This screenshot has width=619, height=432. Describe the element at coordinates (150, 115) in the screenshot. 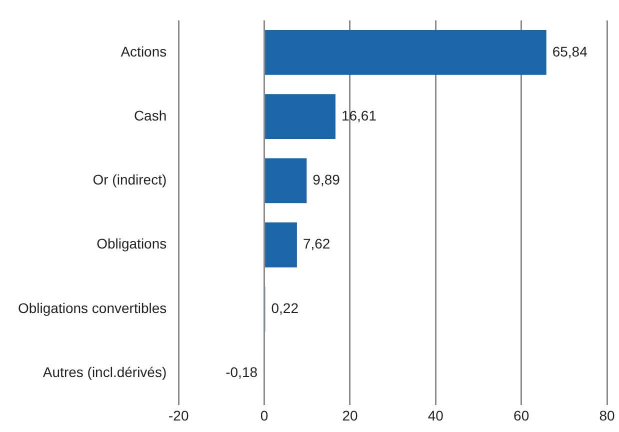

I see `y-tick-label: Cash` at that location.